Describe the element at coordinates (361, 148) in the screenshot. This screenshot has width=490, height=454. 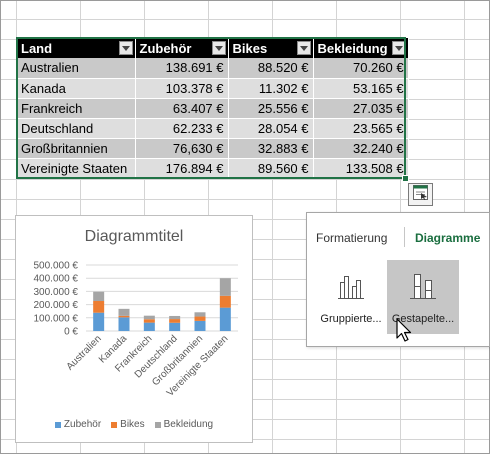
I see `table-cell: 32.240 €` at that location.